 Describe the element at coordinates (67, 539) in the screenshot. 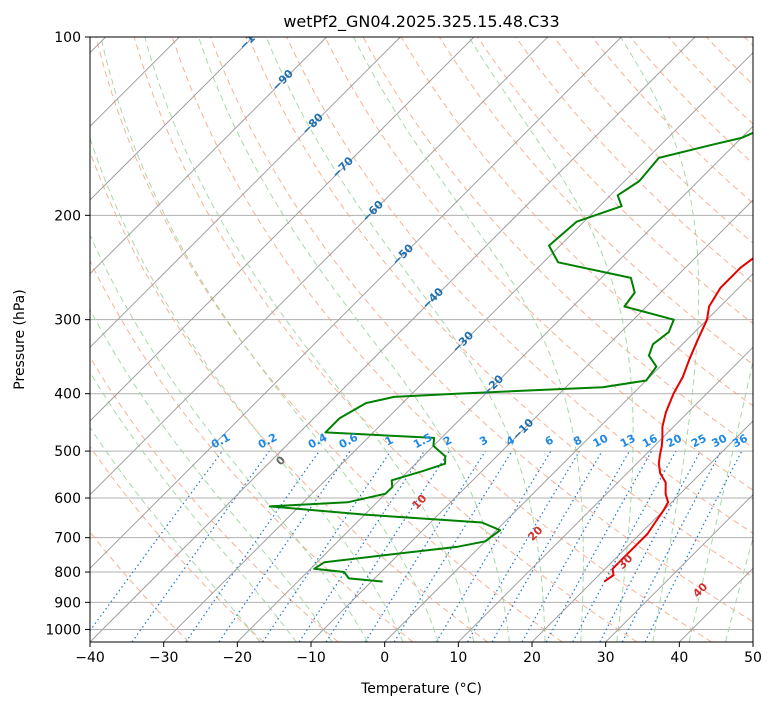

I see `y-tick-label: 700` at that location.